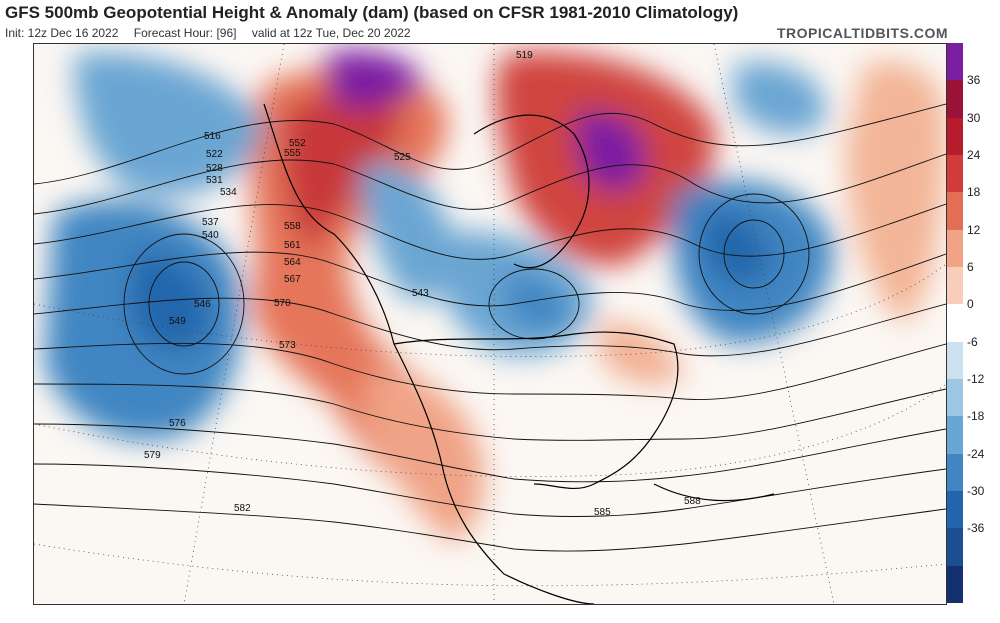 The width and height of the screenshot is (1000, 623). What do you see at coordinates (402, 157) in the screenshot?
I see `height-label: 525` at bounding box center [402, 157].